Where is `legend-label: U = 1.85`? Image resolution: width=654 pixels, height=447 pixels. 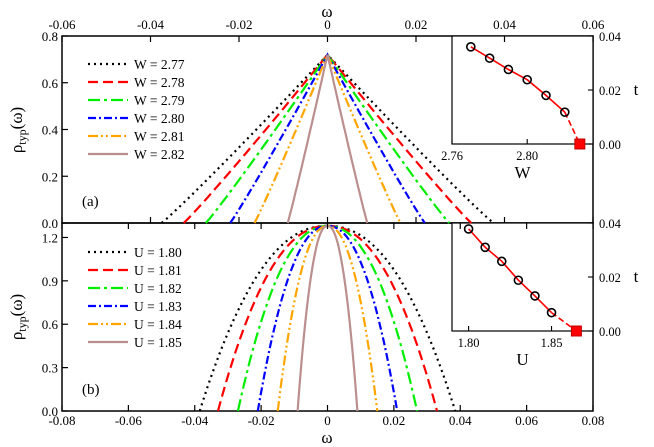
legend-label: U = 1.85 is located at coordinates (158, 342).